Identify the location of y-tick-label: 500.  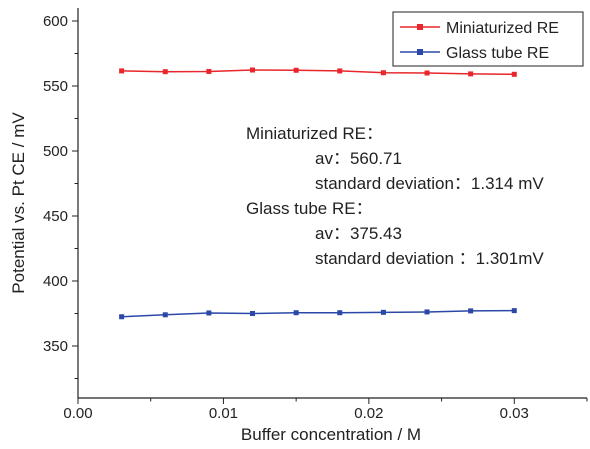
(55, 151).